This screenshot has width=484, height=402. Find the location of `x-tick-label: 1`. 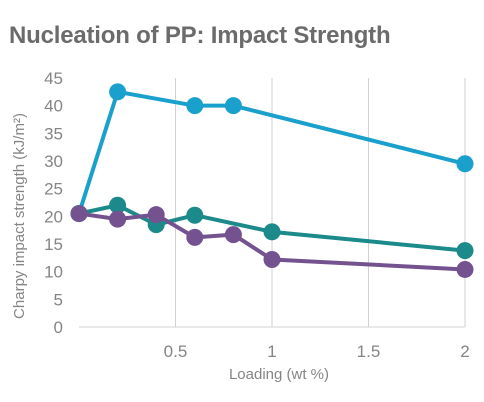

x-tick-label: 1 is located at coordinates (271, 351).